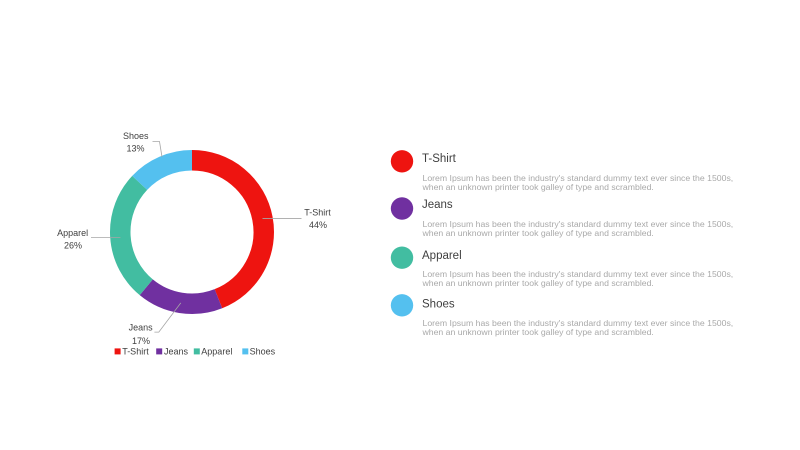 The image size is (800, 450). What do you see at coordinates (141, 341) in the screenshot?
I see `svg-text: 17%` at bounding box center [141, 341].